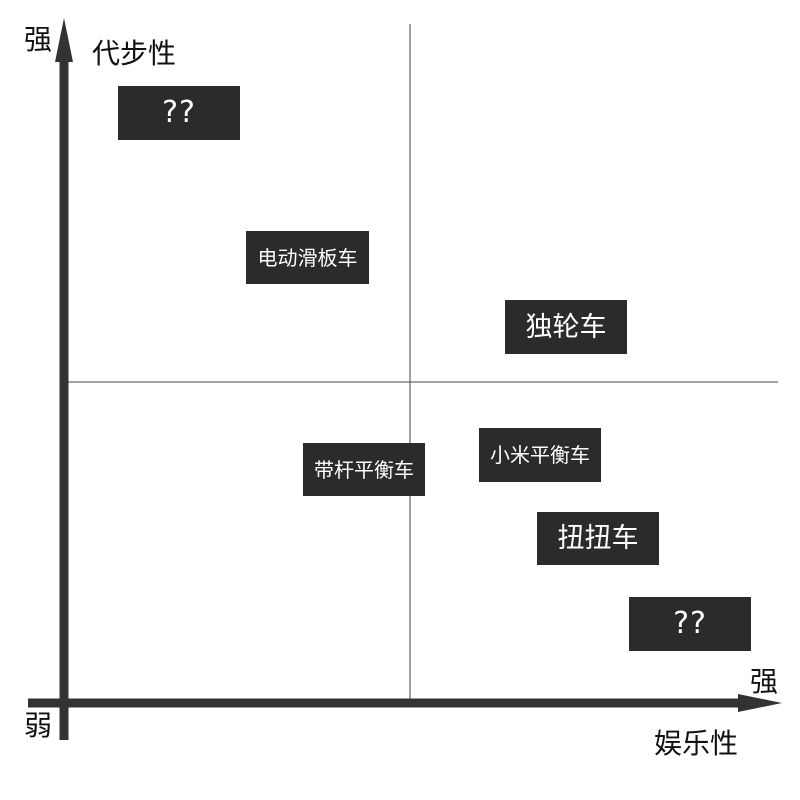 The image size is (800, 800). I want to click on y-axis-high-label: 强, so click(38, 39).